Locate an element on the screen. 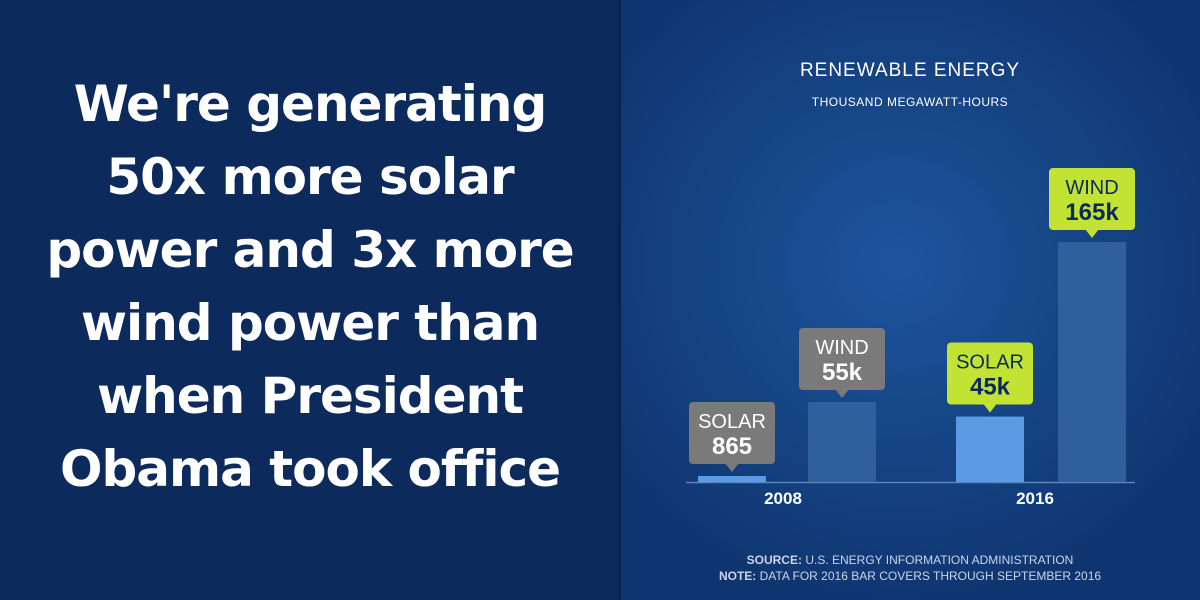  source-label: SOURCE: is located at coordinates (774, 560).